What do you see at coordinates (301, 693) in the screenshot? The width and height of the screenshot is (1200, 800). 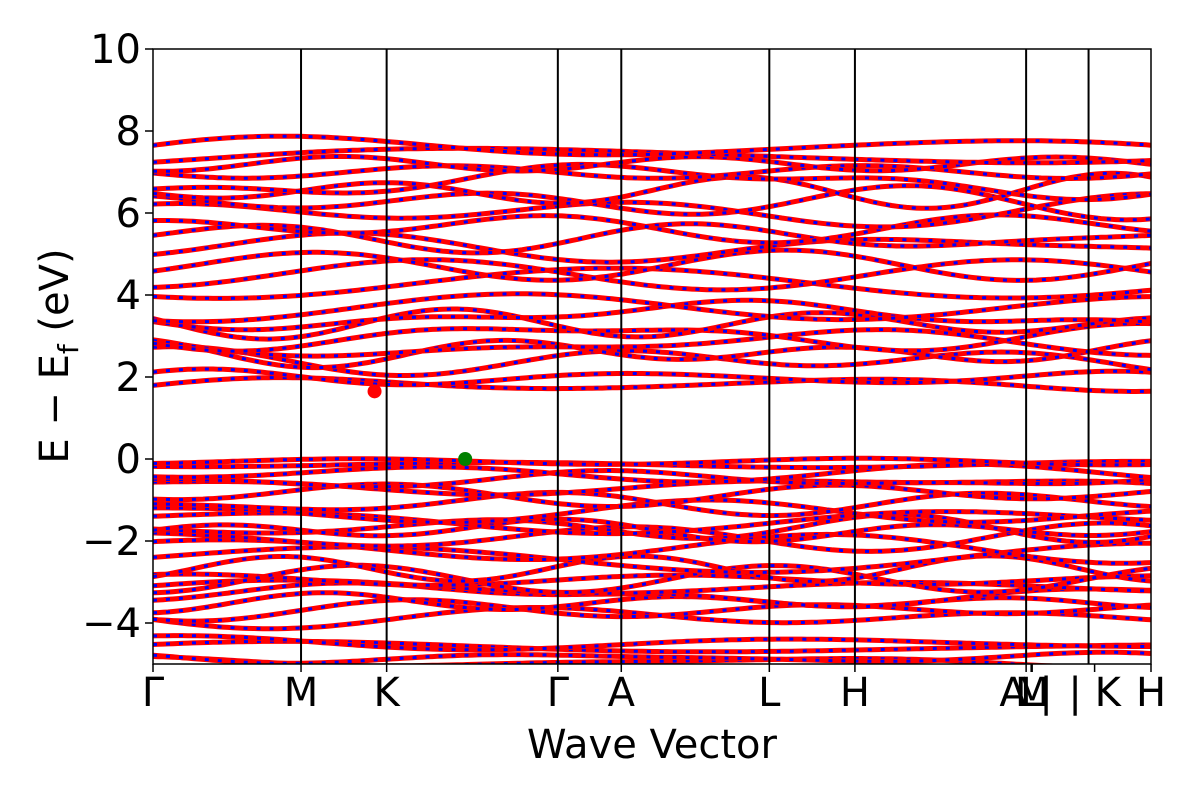 I see `x-tick-label-1: M` at bounding box center [301, 693].